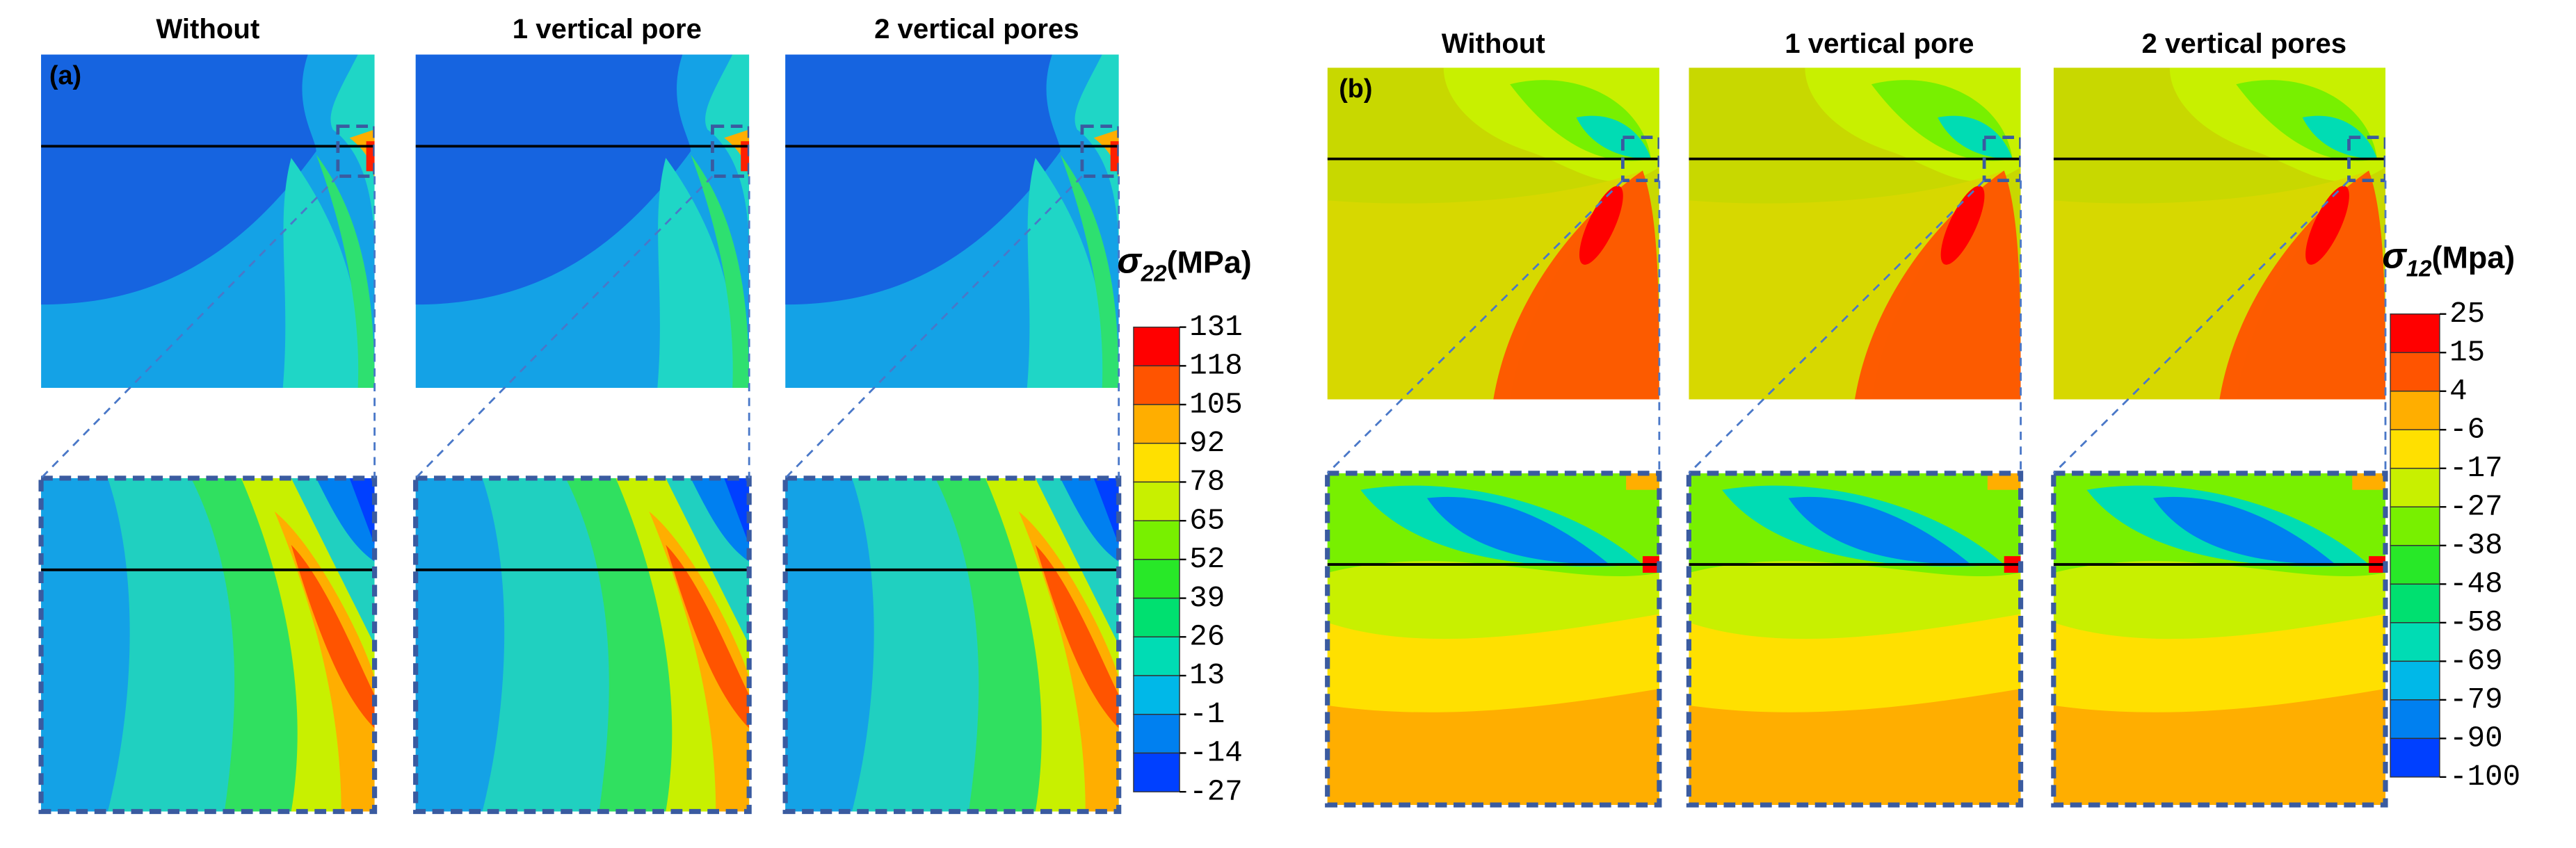 This screenshot has width=2576, height=848. What do you see at coordinates (2467, 314) in the screenshot?
I see `legend-tick-label: 25` at bounding box center [2467, 314].